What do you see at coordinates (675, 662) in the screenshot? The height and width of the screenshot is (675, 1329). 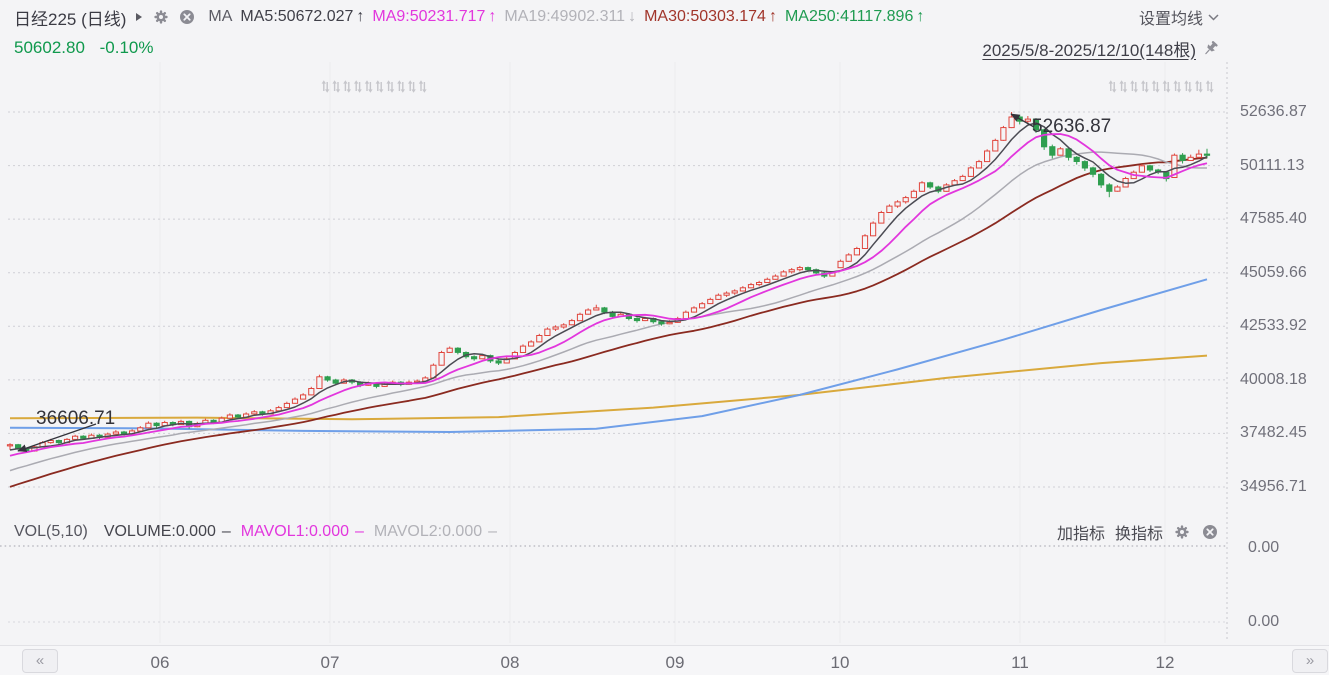 I see `month-label: 09` at bounding box center [675, 662].